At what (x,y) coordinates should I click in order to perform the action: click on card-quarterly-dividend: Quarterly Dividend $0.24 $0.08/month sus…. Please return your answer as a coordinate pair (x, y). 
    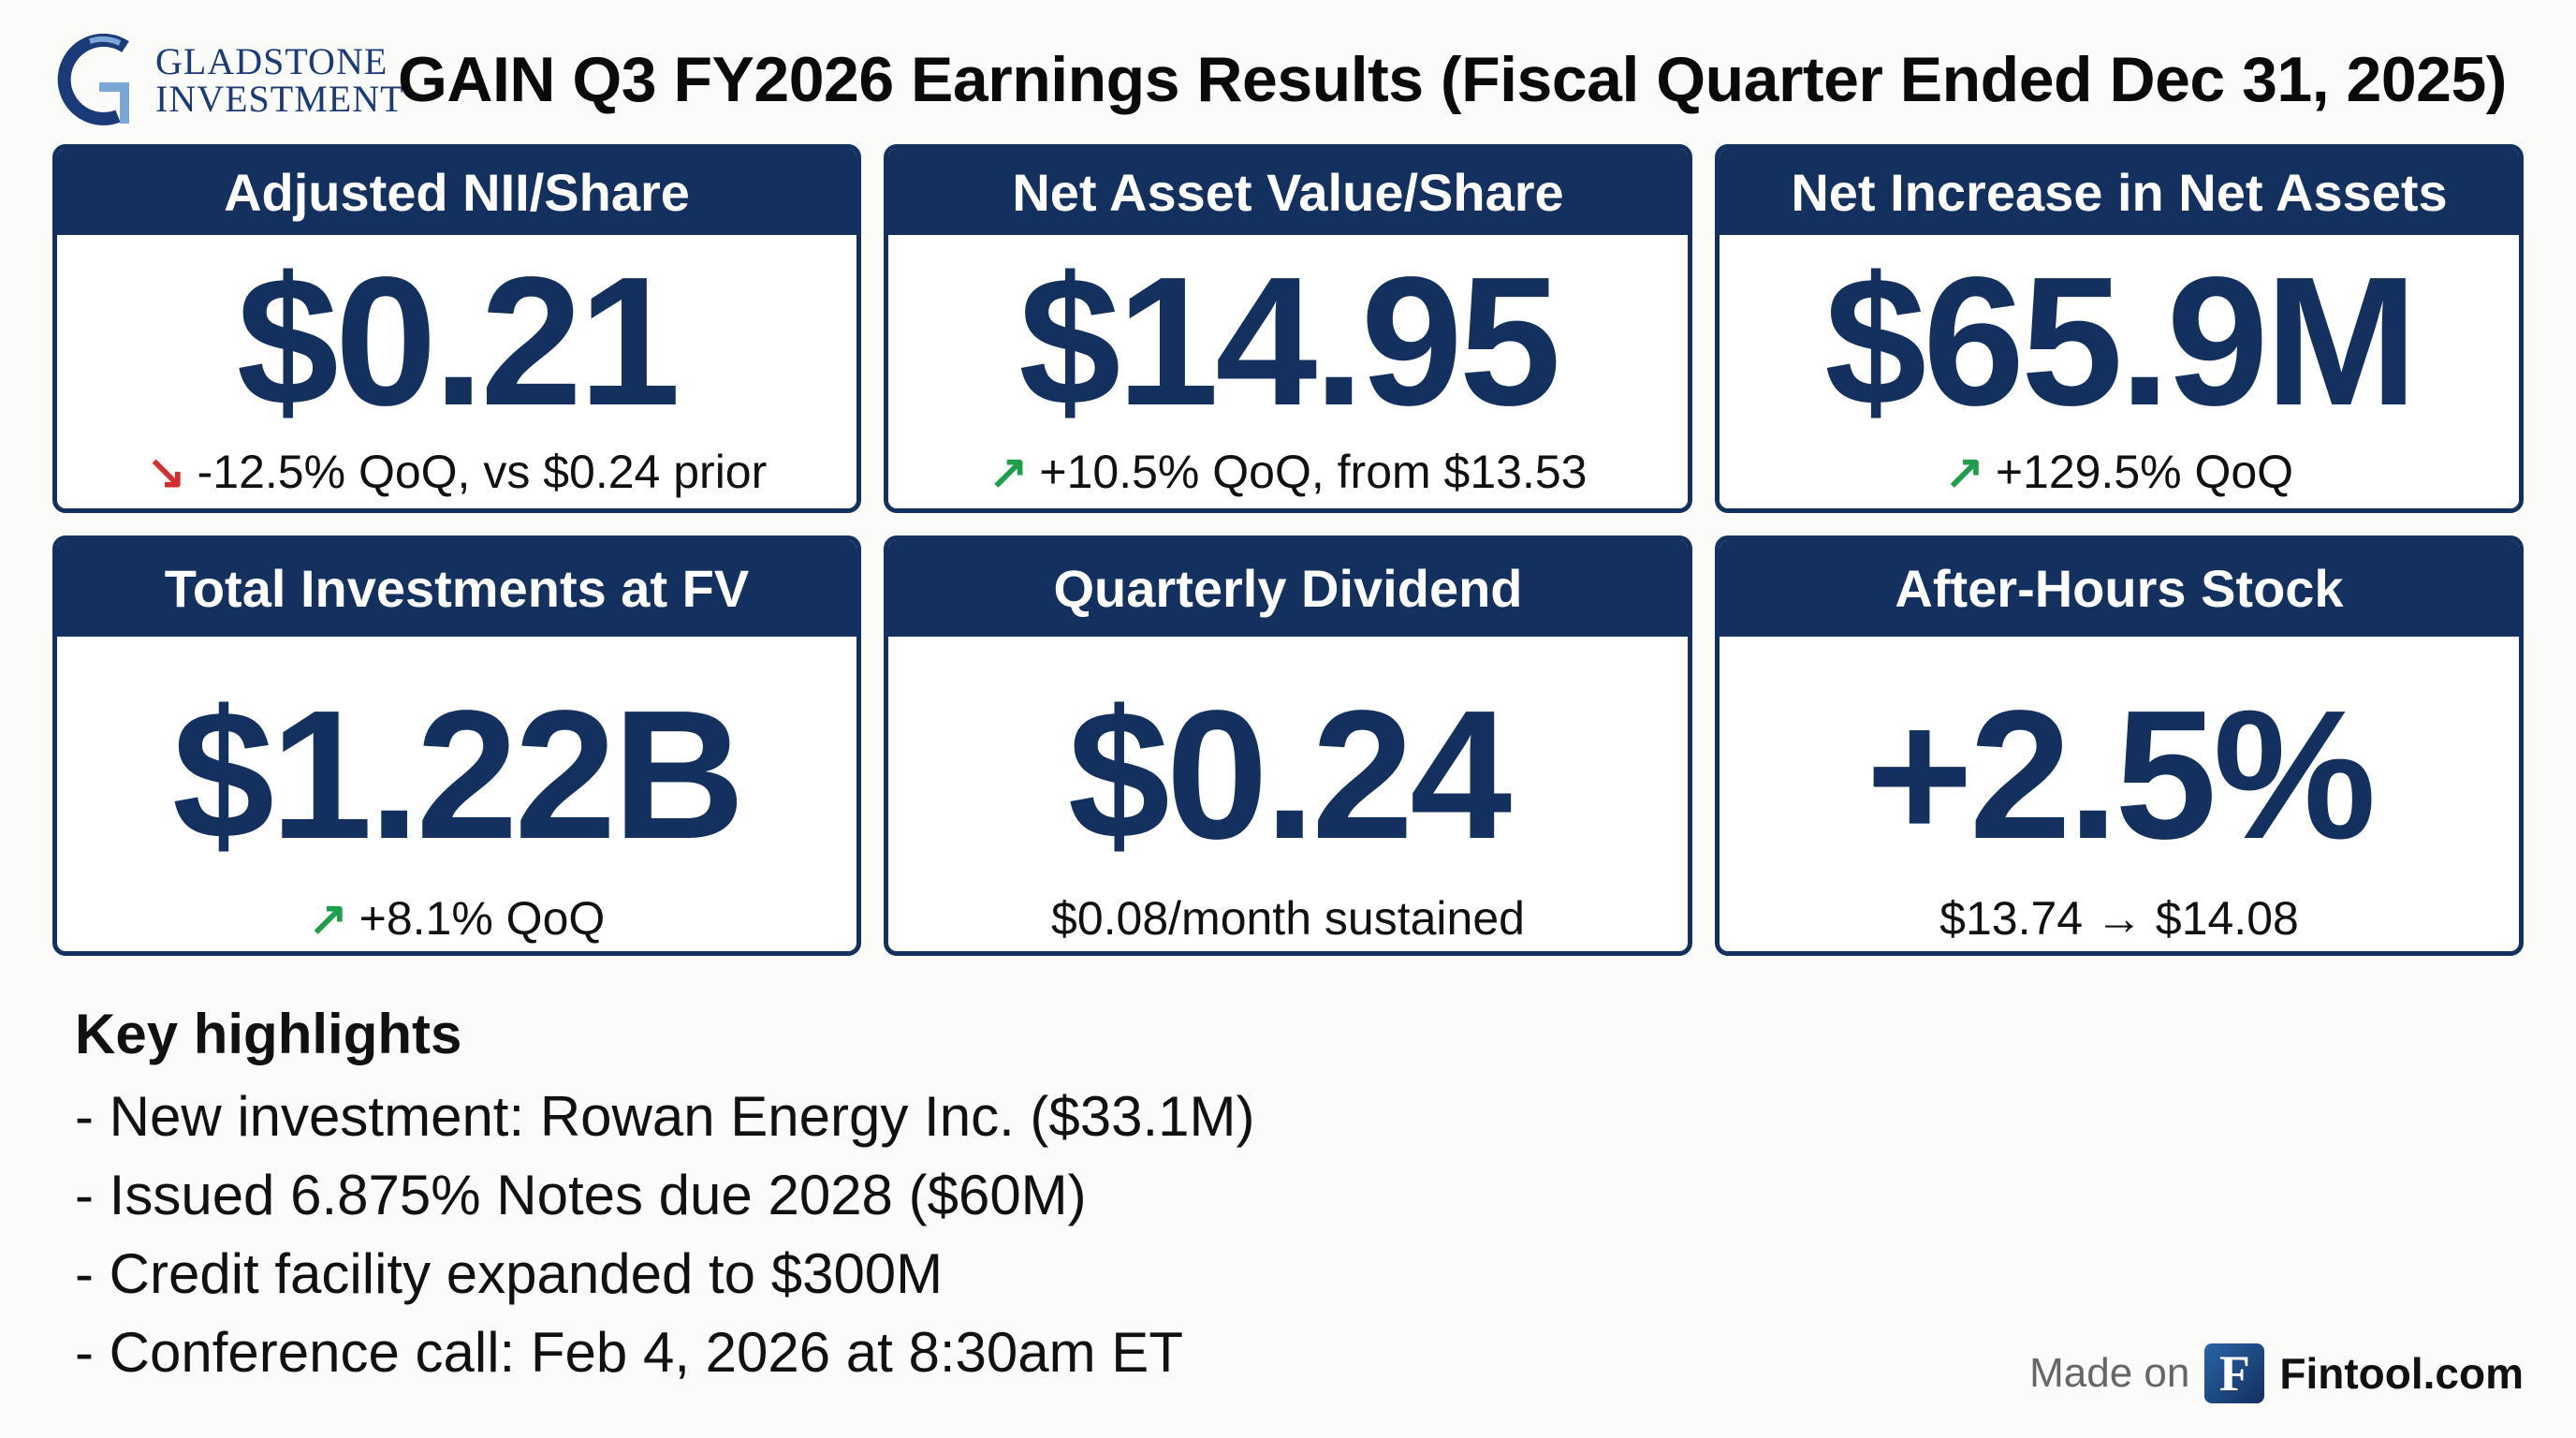
    Looking at the image, I should click on (1288, 746).